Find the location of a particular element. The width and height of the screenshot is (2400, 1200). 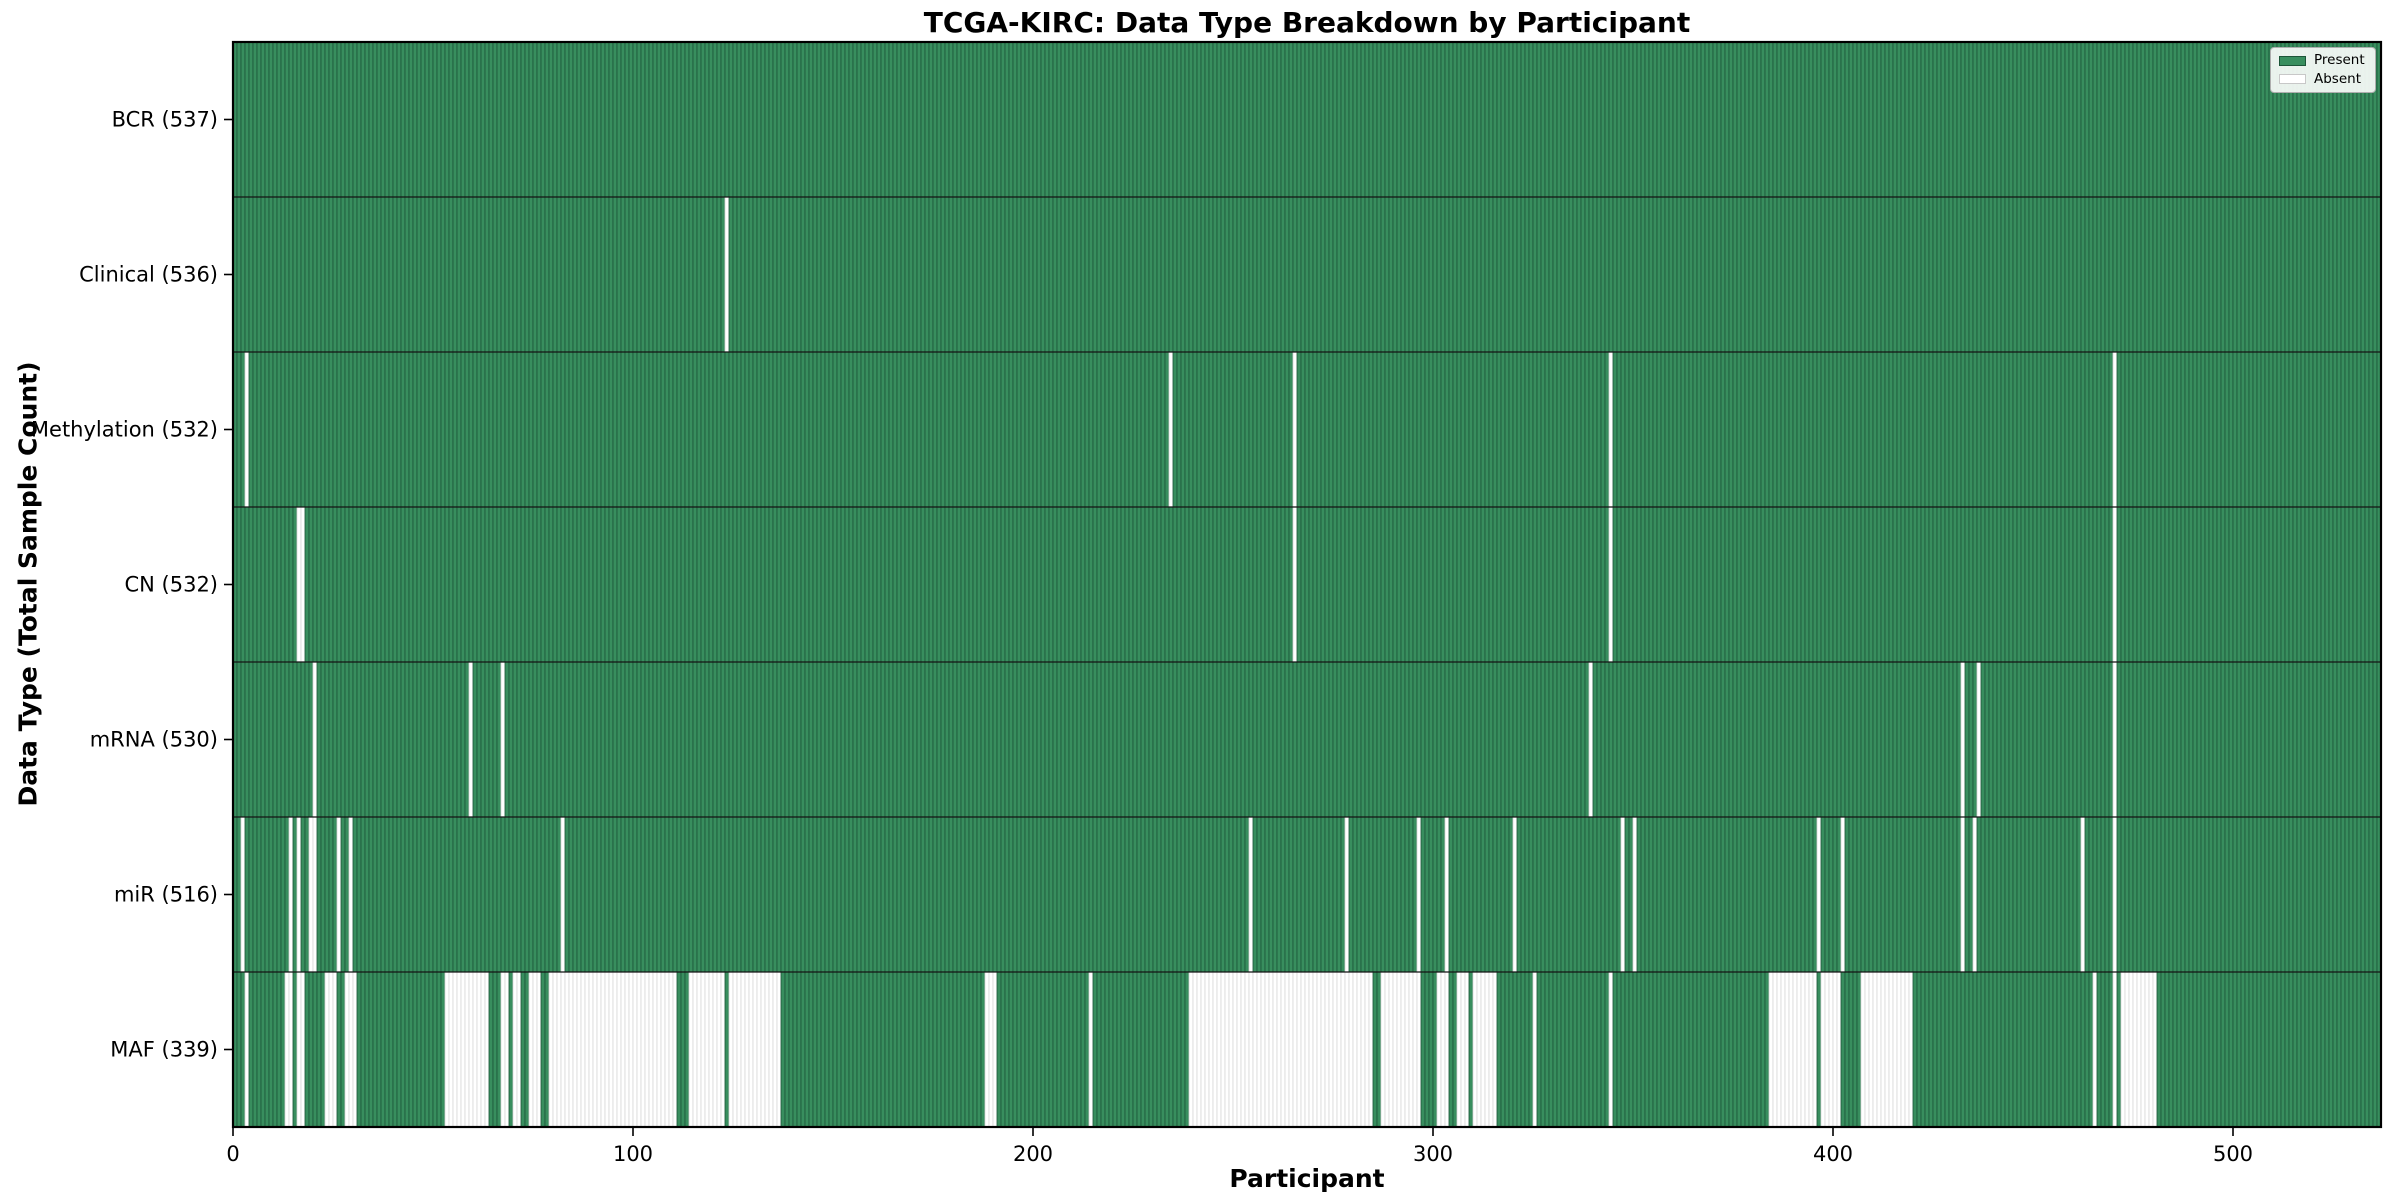

legend-entry-absent: Absent is located at coordinates (2323, 78).